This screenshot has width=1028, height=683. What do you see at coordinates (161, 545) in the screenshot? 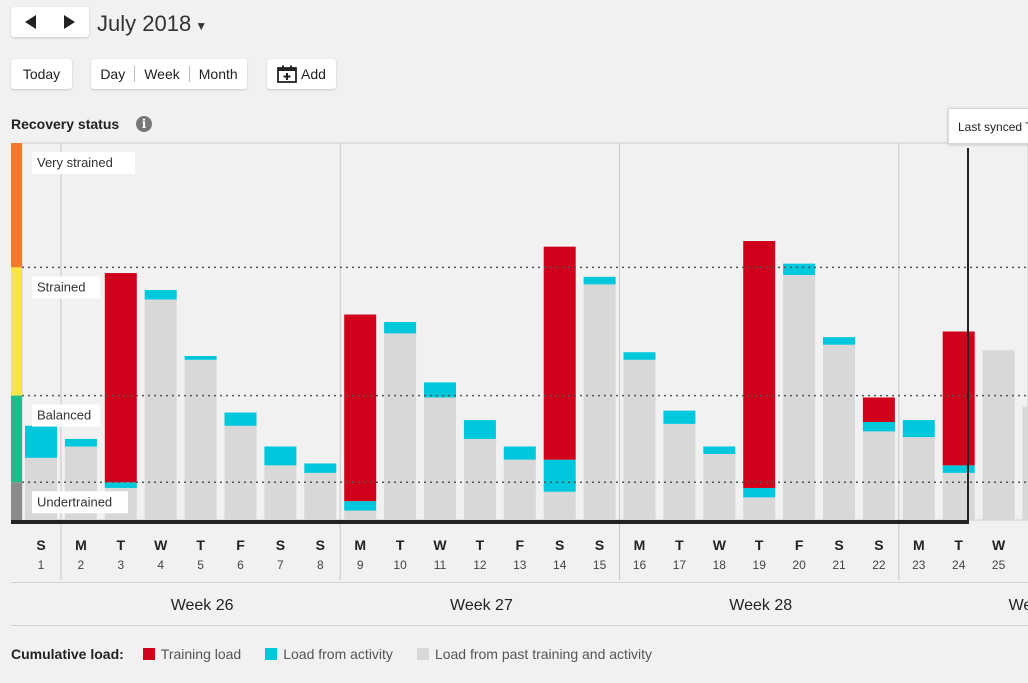
I see `day-letter-label: W` at bounding box center [161, 545].